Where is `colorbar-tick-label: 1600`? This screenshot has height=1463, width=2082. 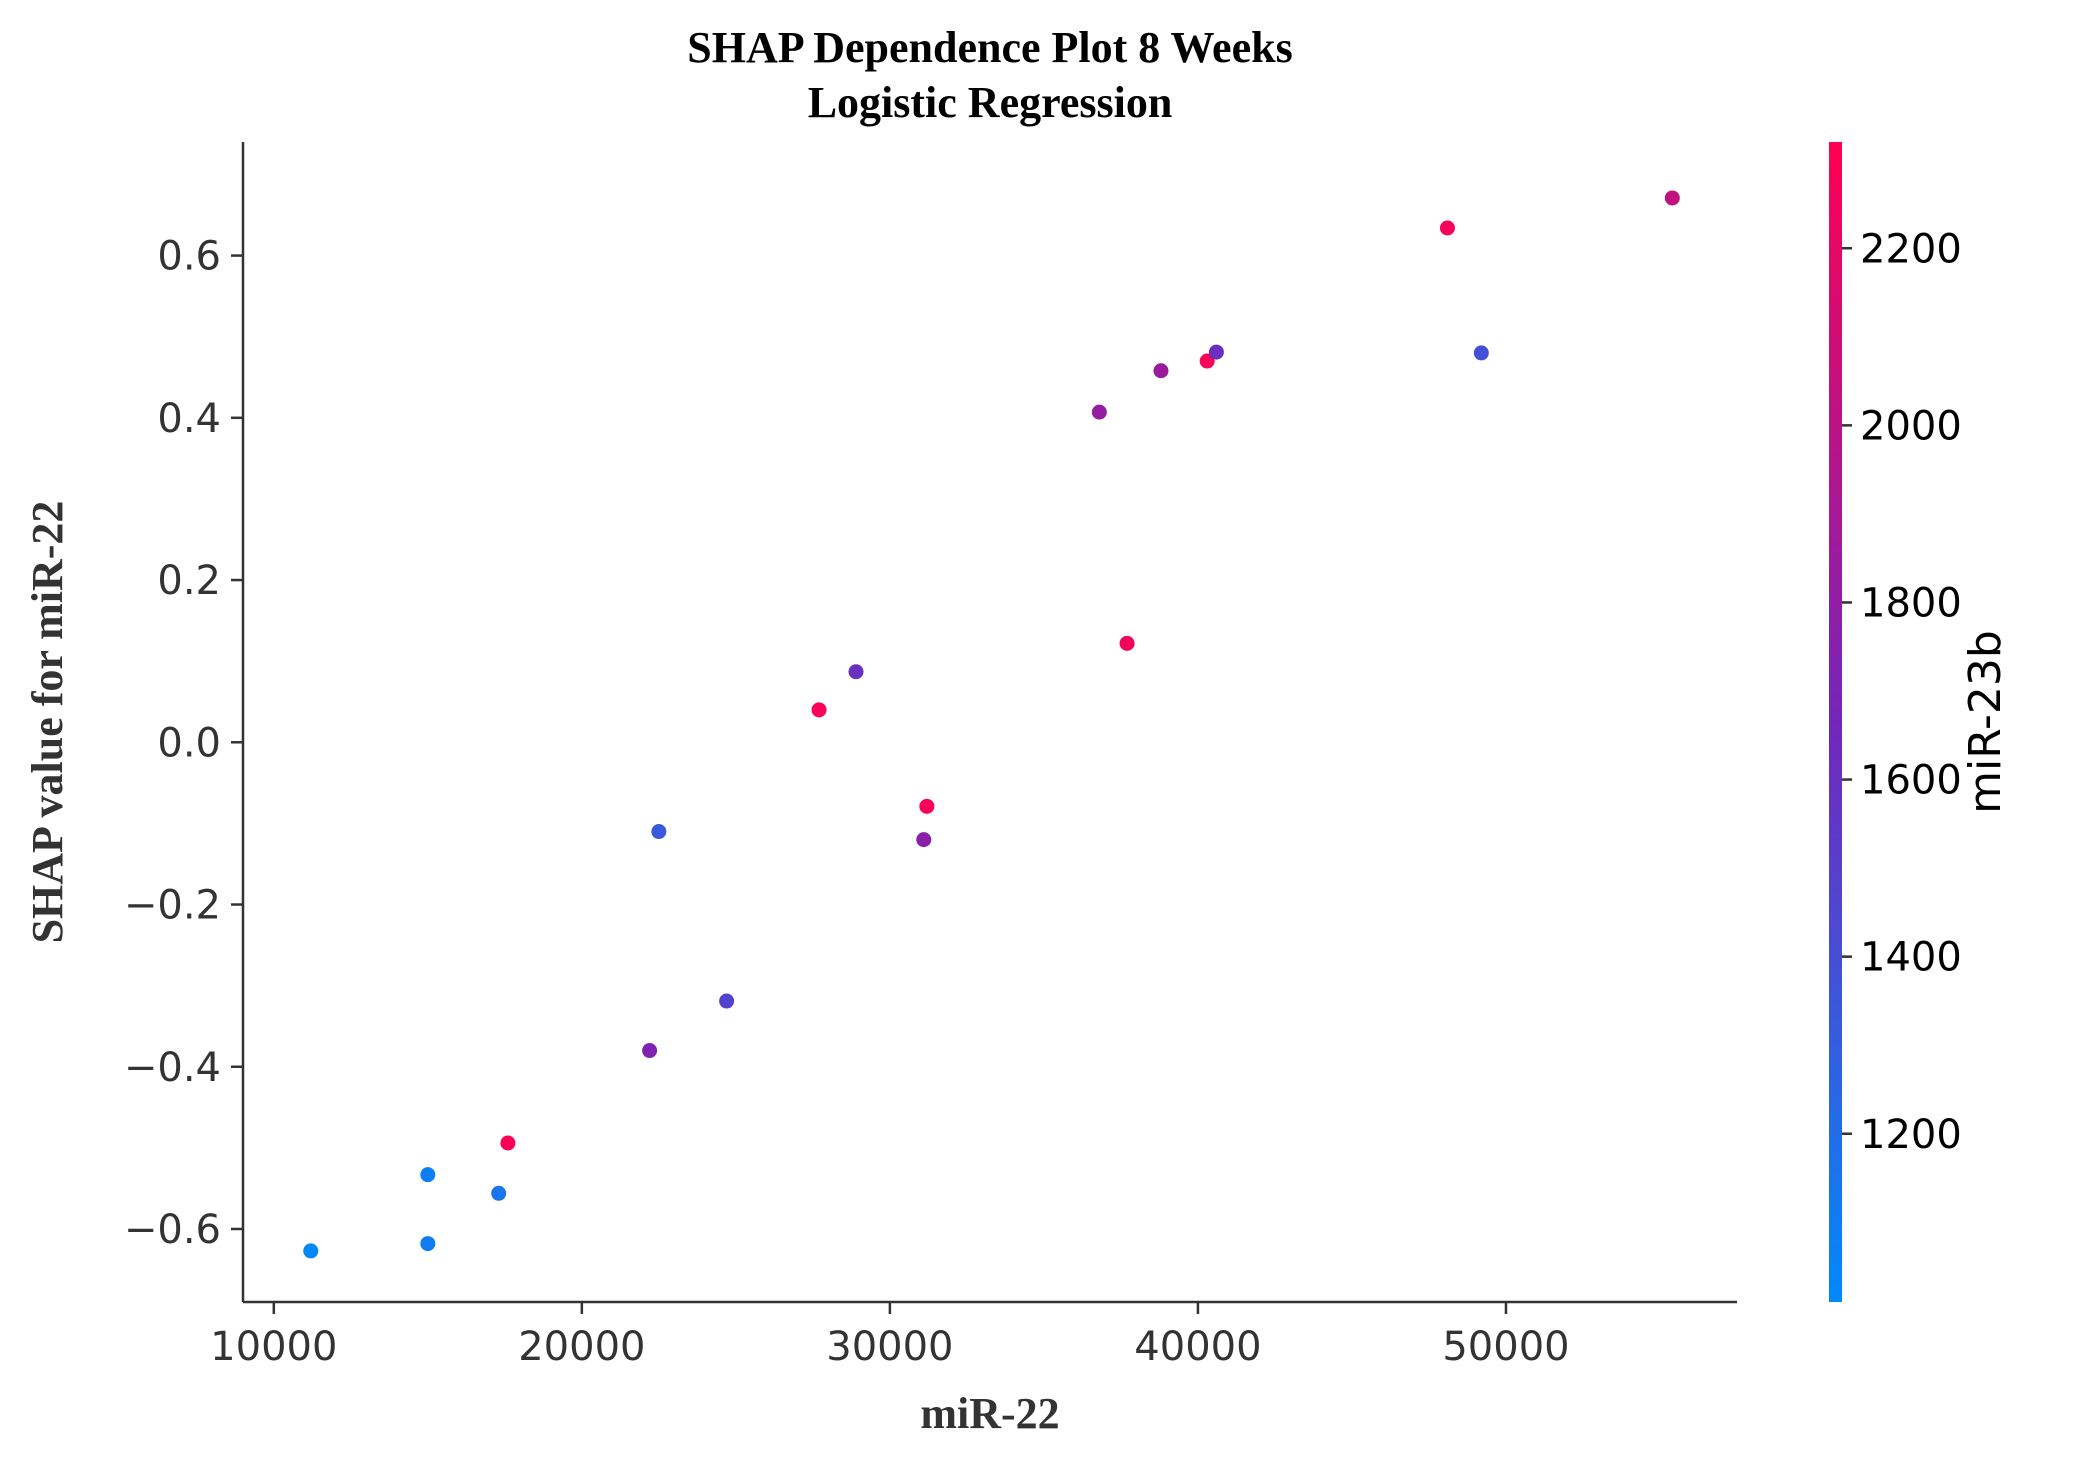 colorbar-tick-label: 1600 is located at coordinates (1911, 781).